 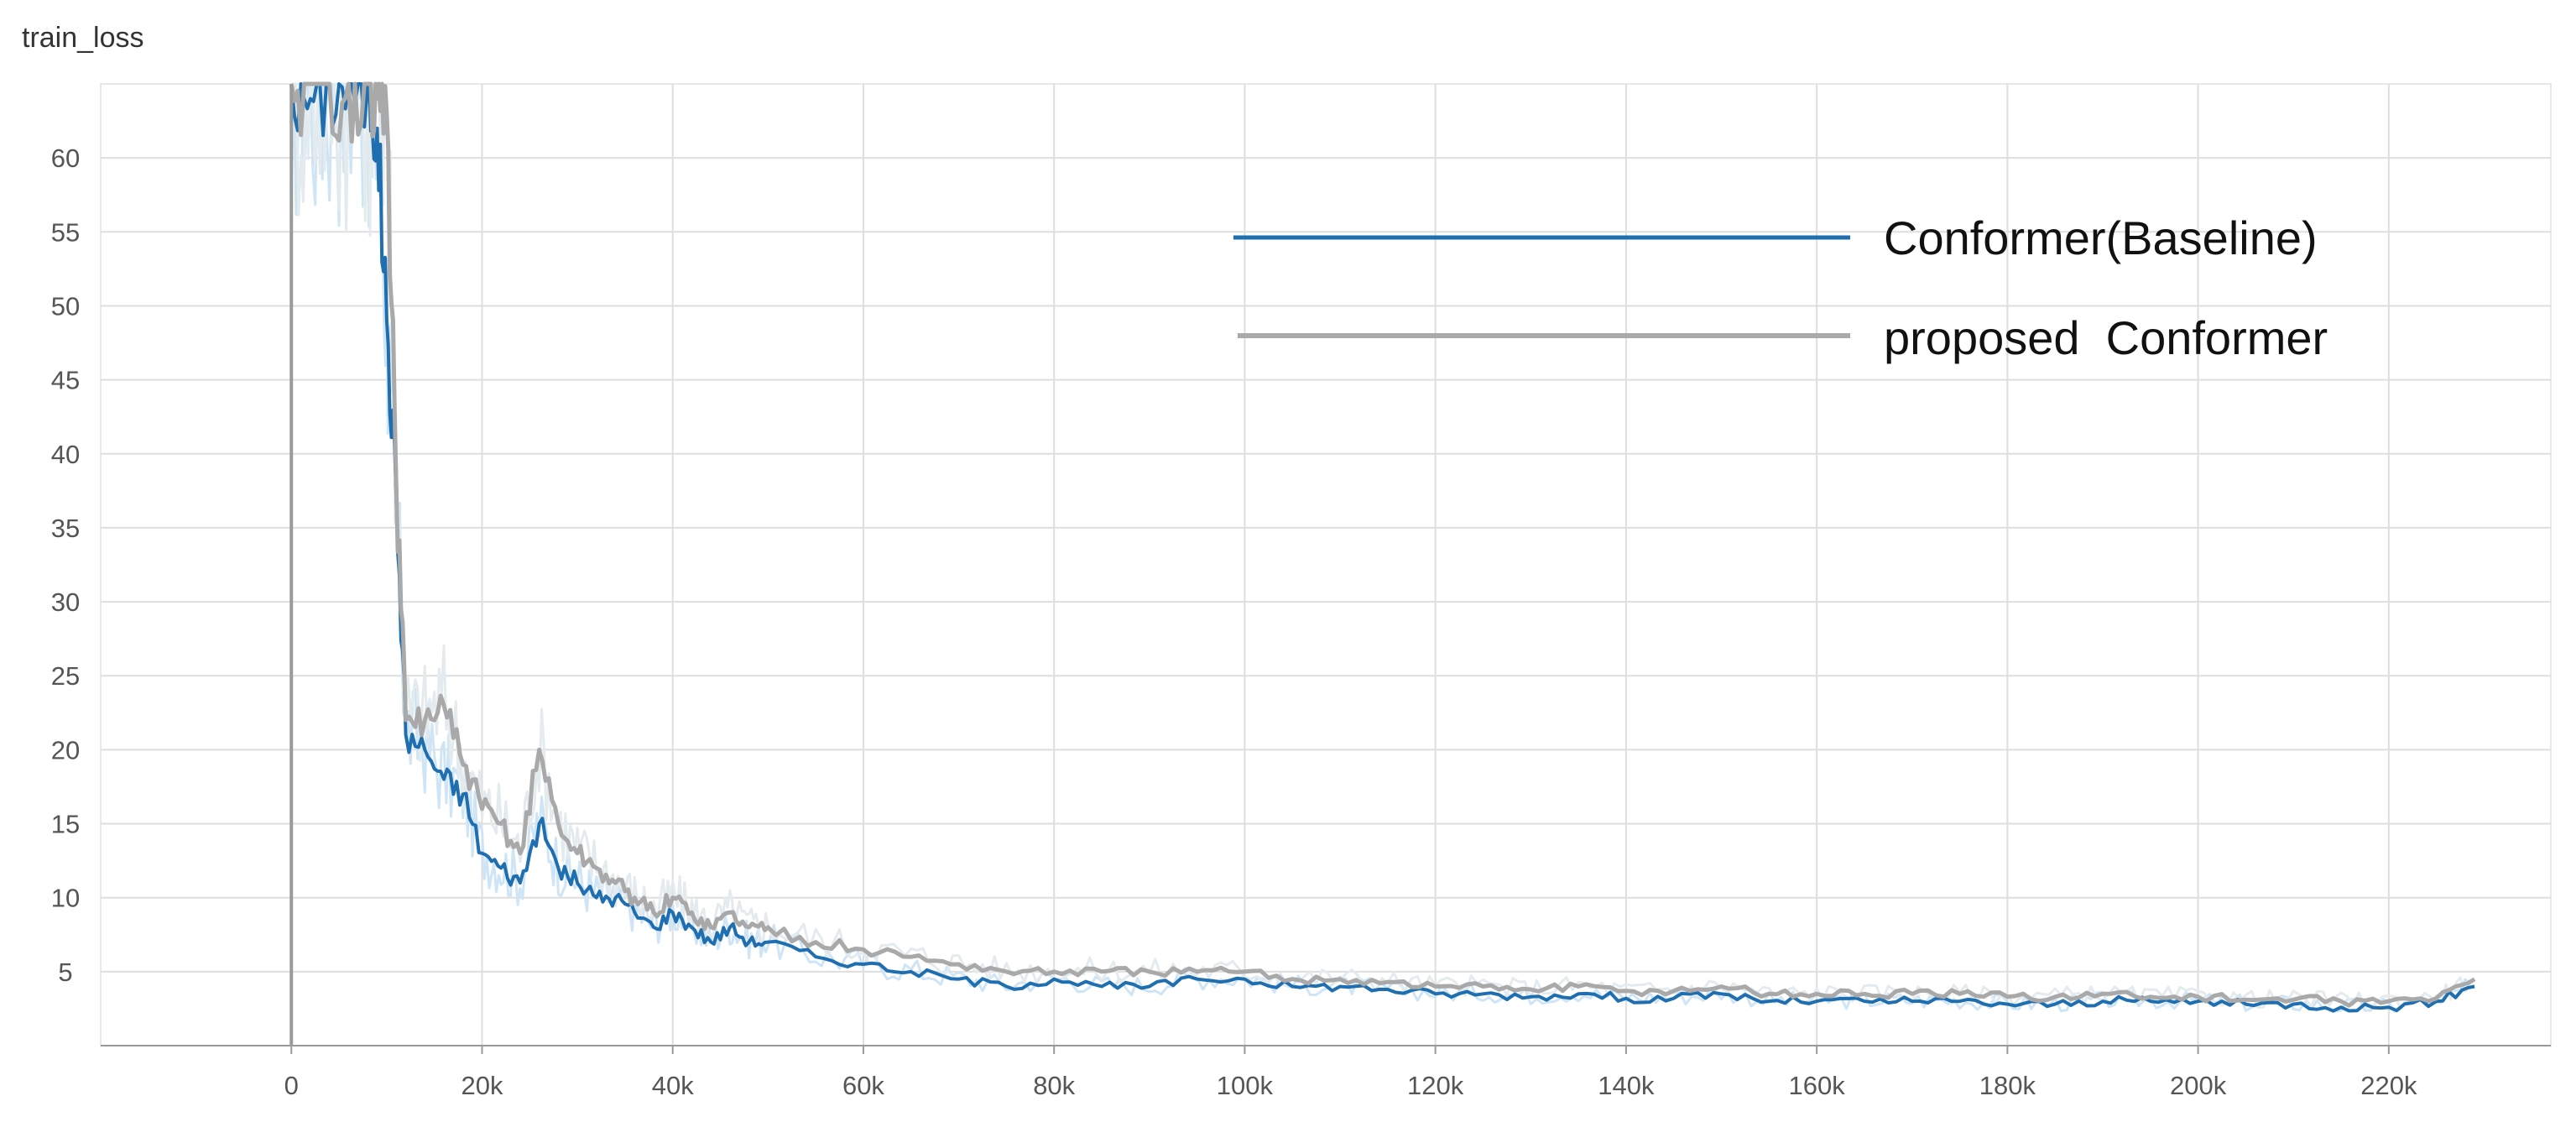 I want to click on y-tick-label: 10, so click(x=65, y=898).